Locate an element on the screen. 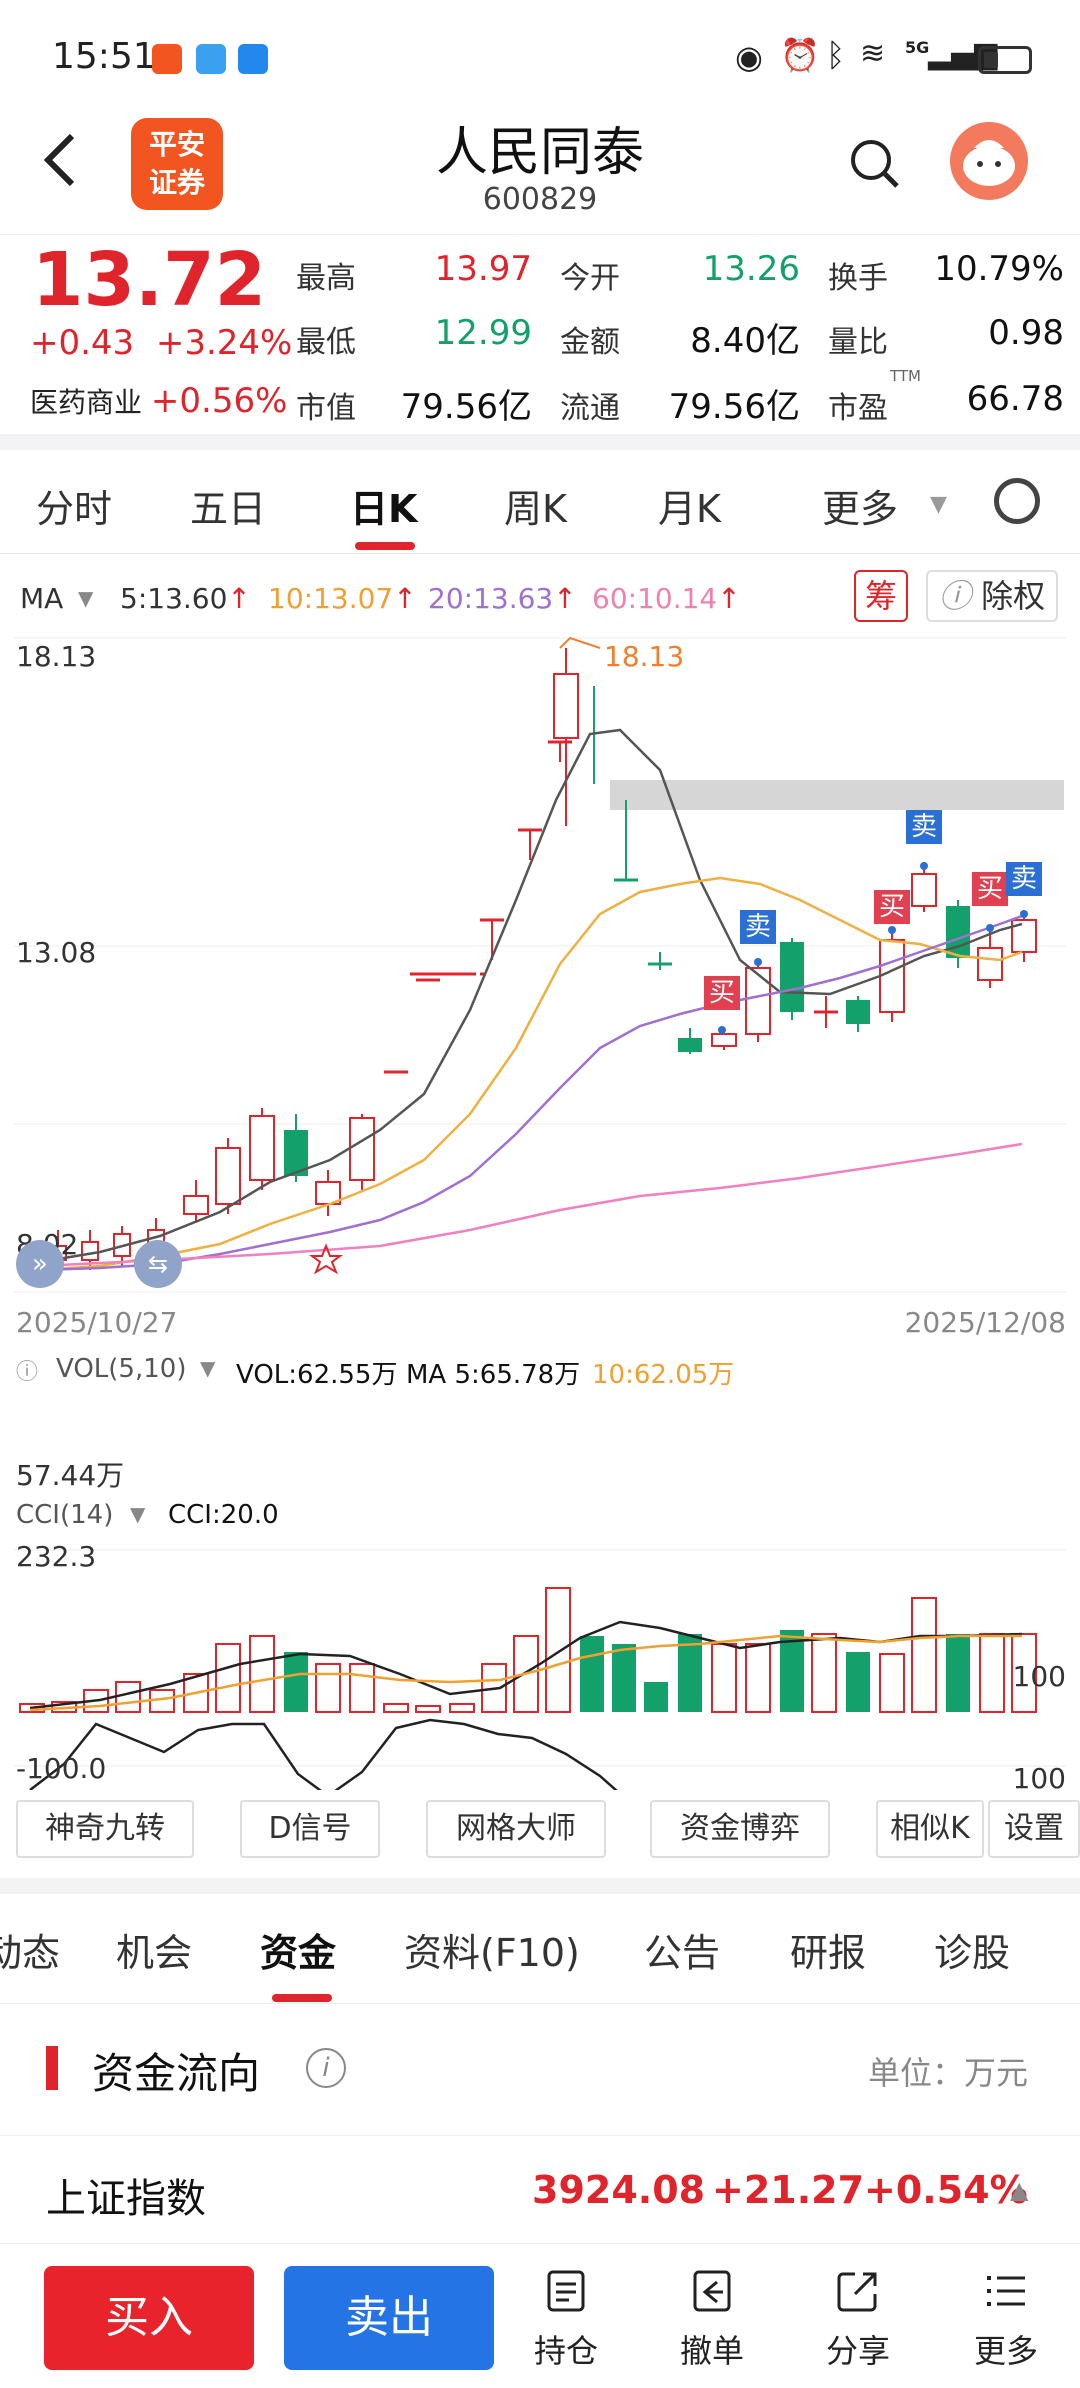 This screenshot has height=2388, width=1080. tab-research: 研报 is located at coordinates (828, 1953).